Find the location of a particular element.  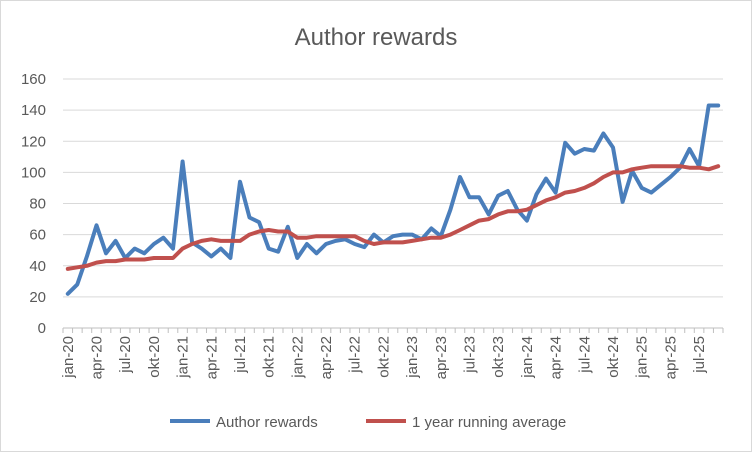

x-tick-label: apr-24 is located at coordinates (556, 357).